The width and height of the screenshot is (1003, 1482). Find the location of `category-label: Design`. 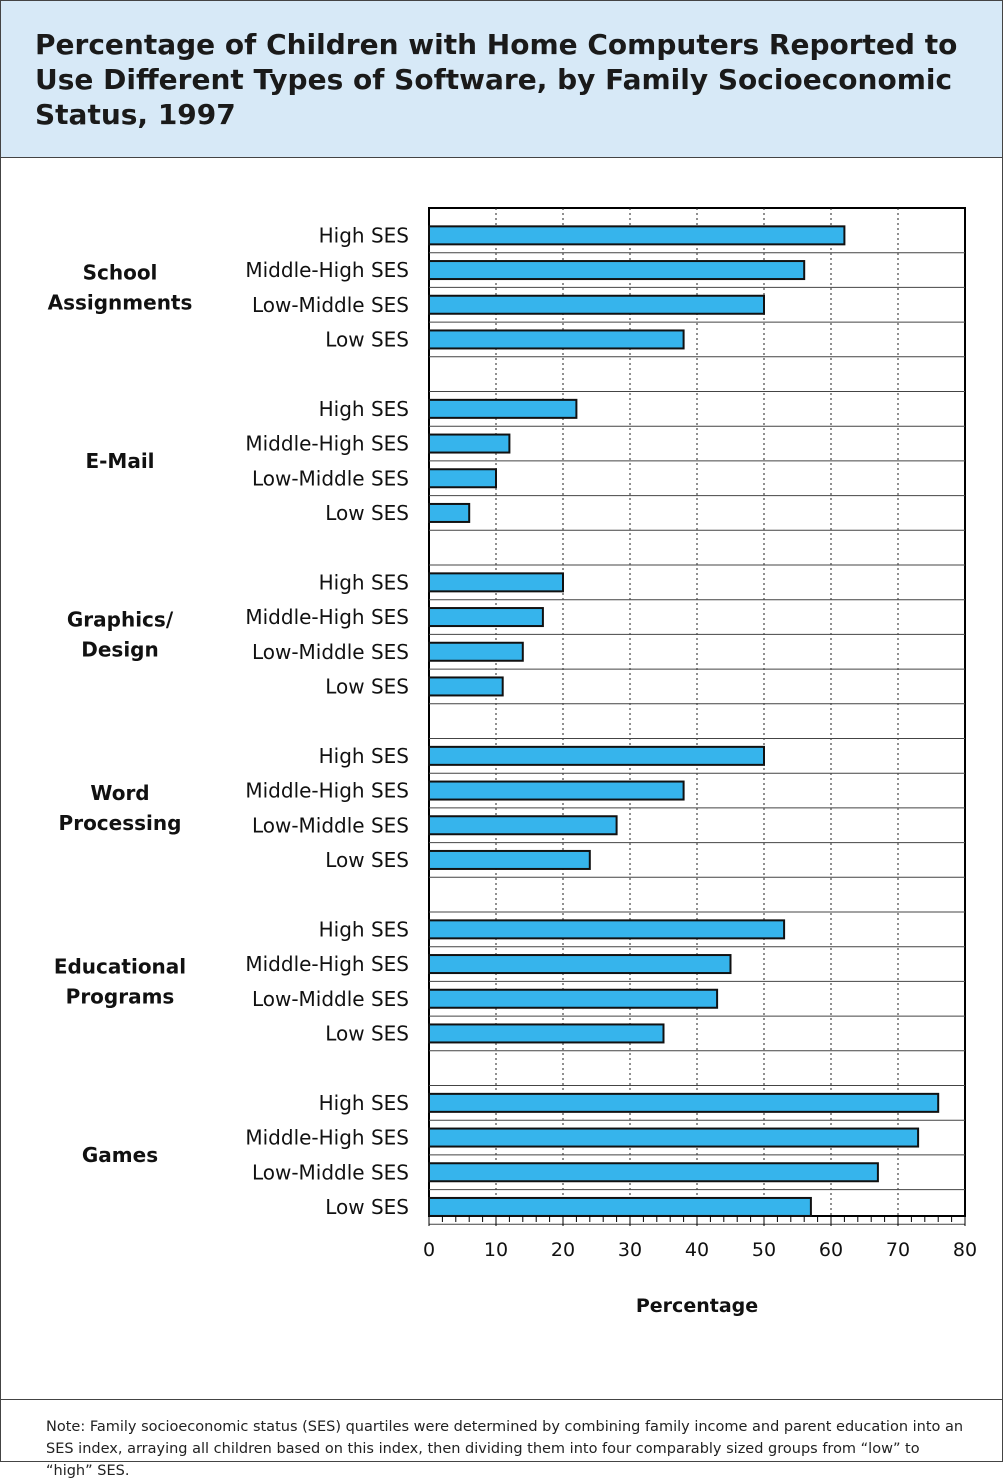

category-label: Design is located at coordinates (119, 649).